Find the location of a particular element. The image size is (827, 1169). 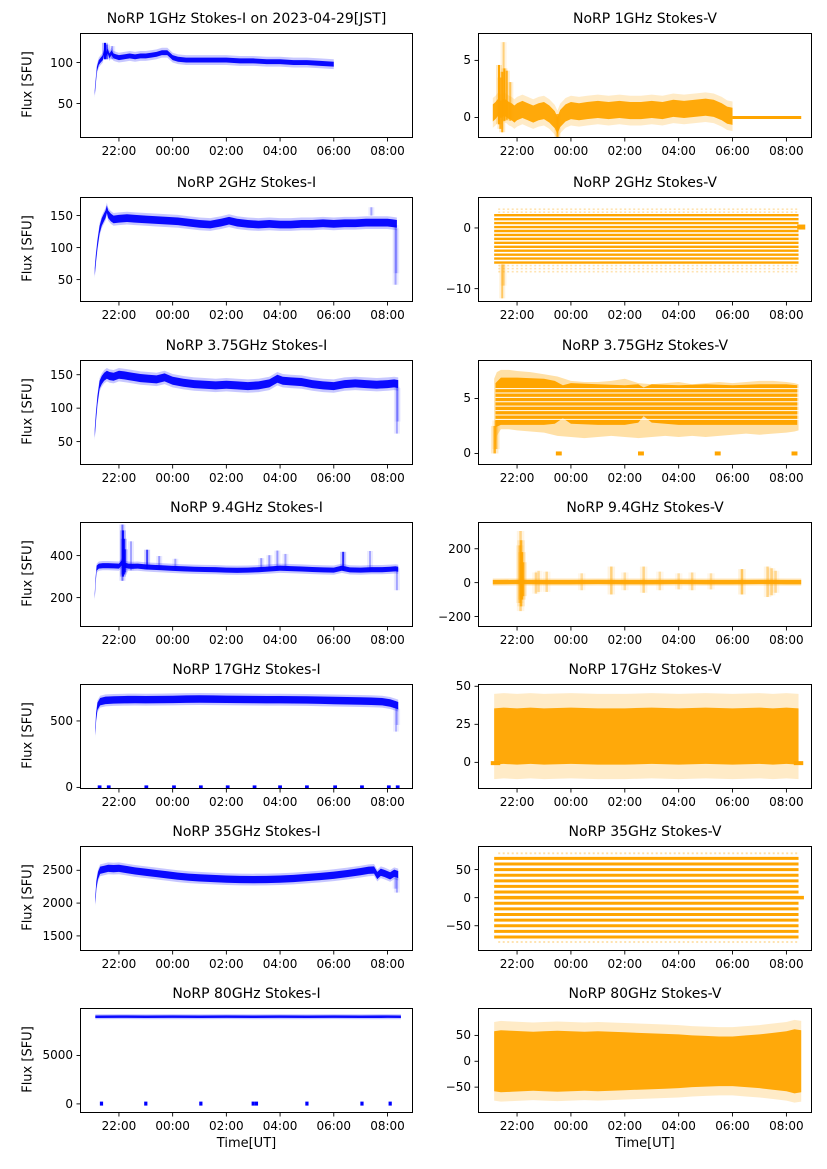

subplot-title: NoRP 3.75GHz Stokes-V is located at coordinates (645, 346).